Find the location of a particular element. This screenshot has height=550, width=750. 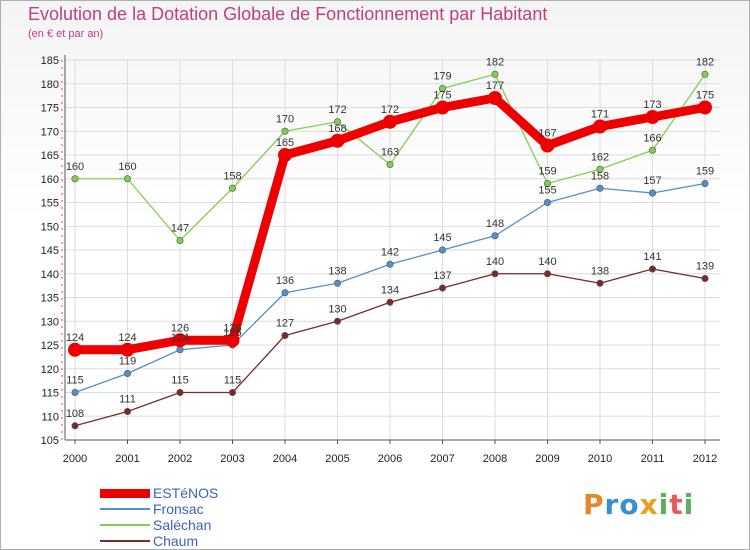

x-tick-label: 2000 is located at coordinates (75, 459).